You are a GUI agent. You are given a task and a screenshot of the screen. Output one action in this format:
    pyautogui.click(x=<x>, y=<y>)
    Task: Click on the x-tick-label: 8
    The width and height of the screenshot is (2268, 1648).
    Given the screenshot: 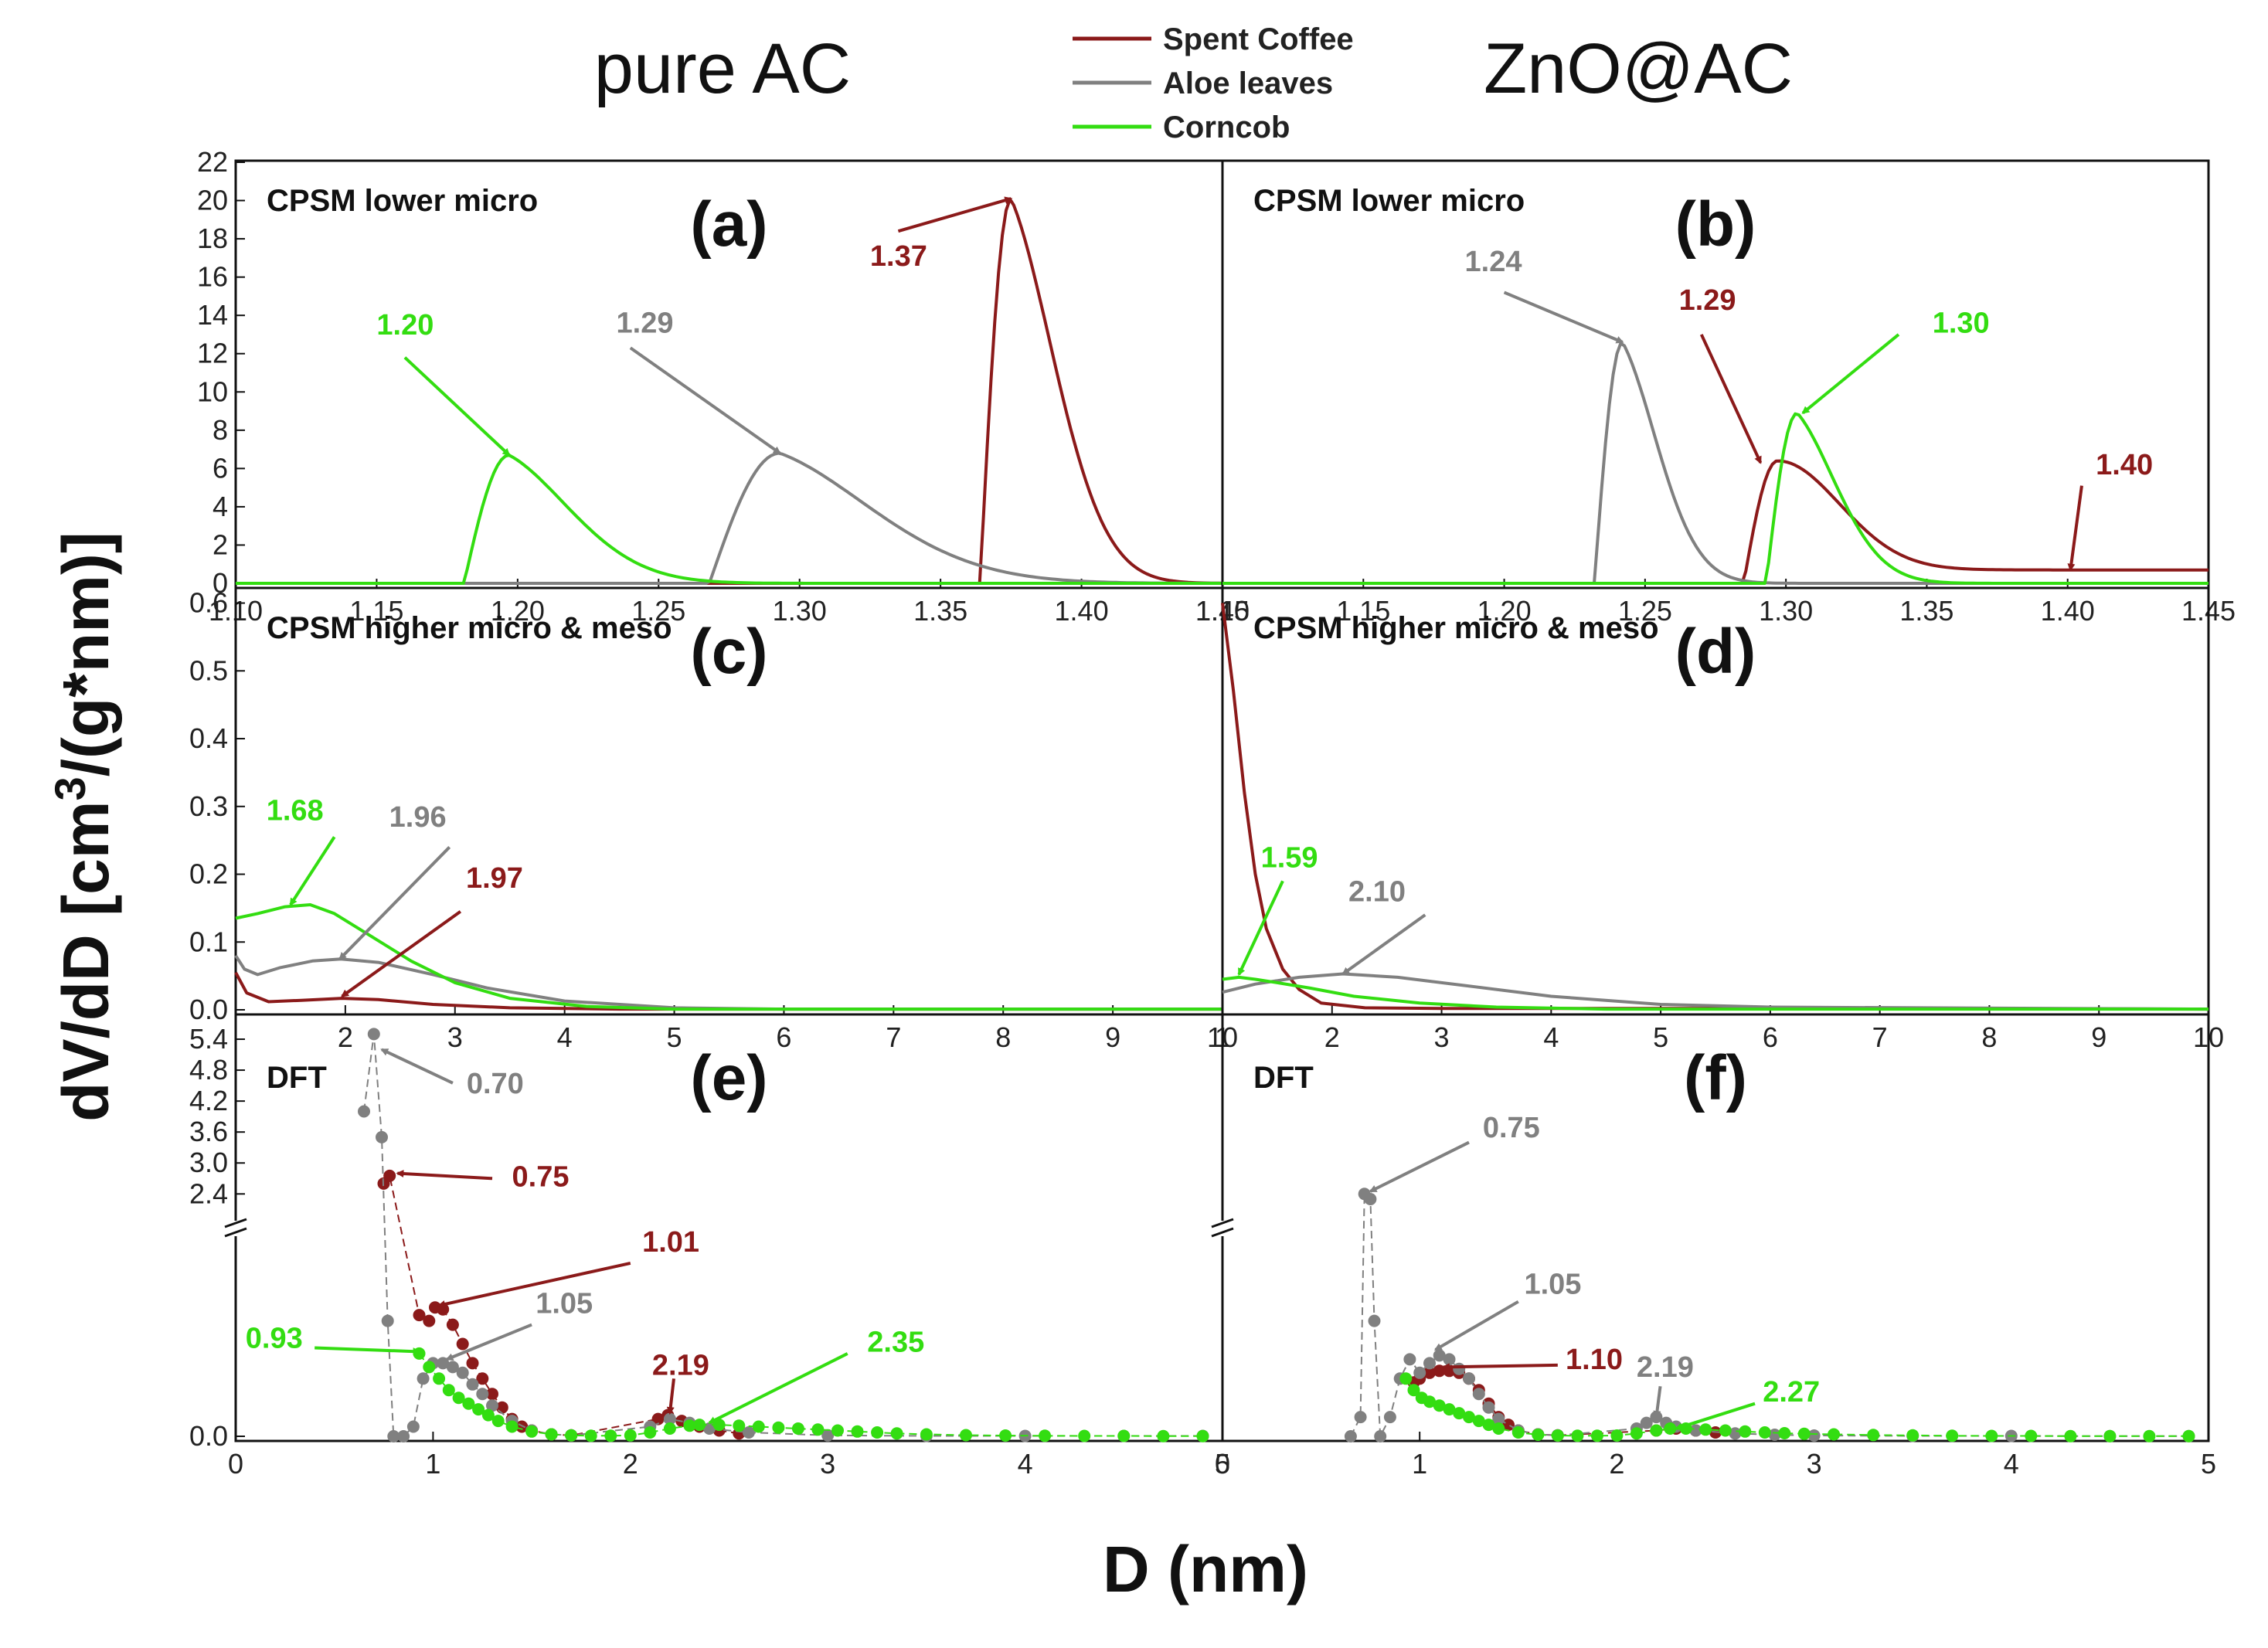 What is the action you would take?
    pyautogui.click(x=1003, y=1037)
    